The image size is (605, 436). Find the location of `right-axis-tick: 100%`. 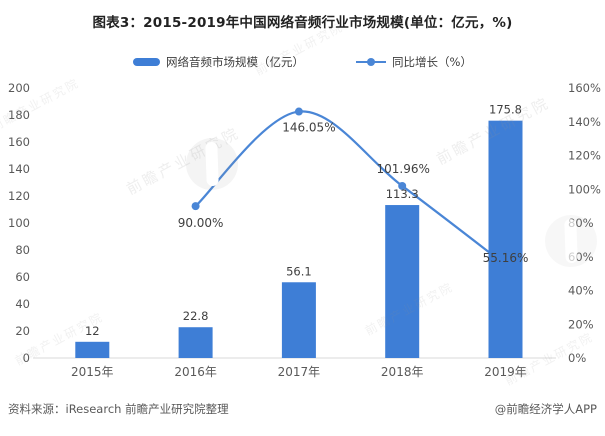

right-axis-tick: 100% is located at coordinates (584, 189).